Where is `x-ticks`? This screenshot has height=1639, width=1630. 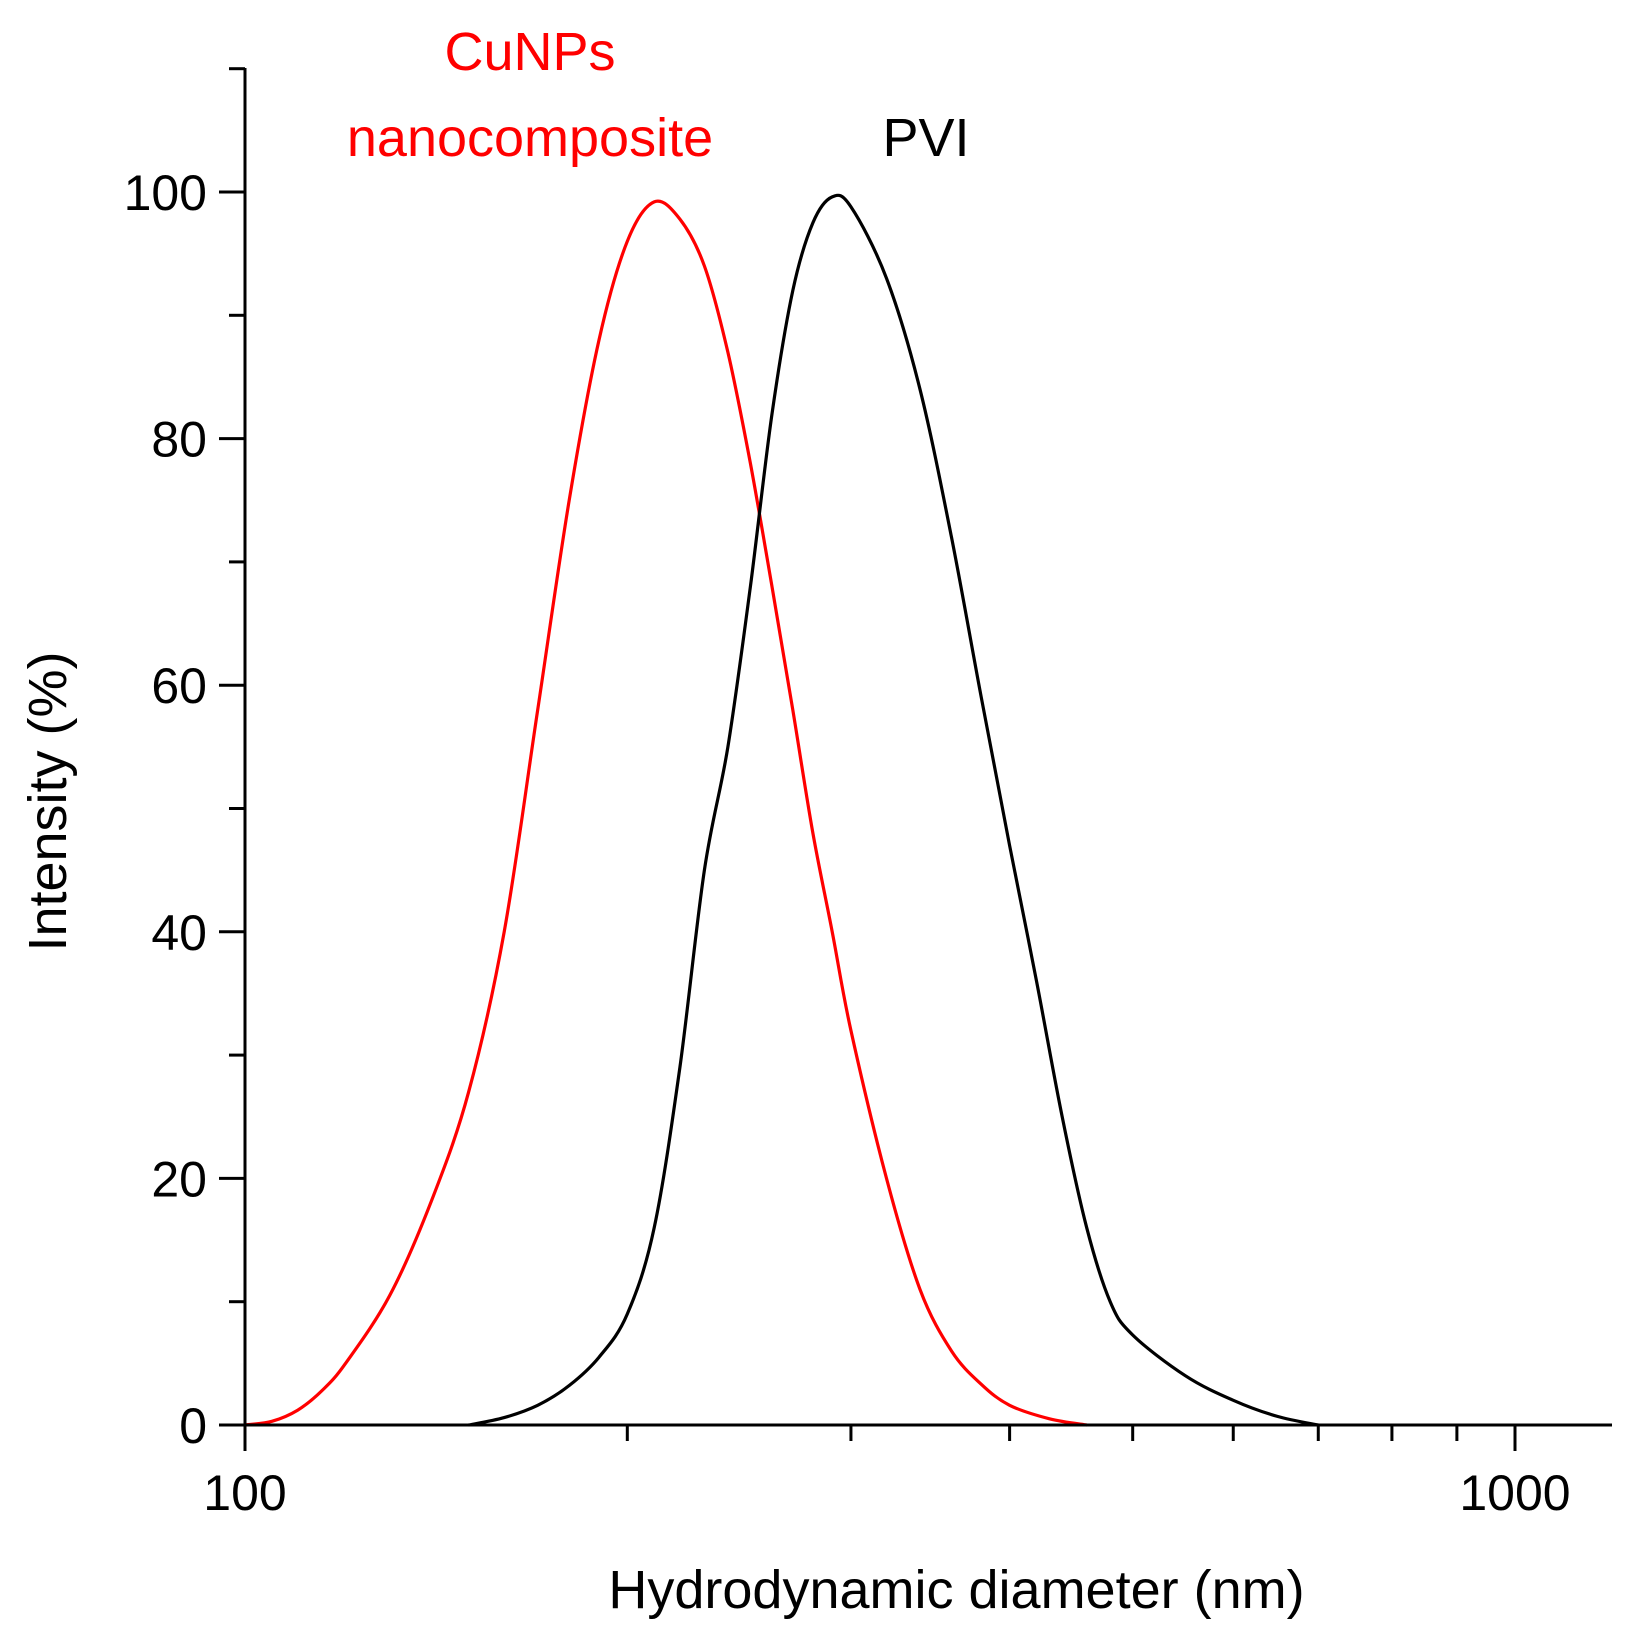 x-ticks is located at coordinates (880, 1438).